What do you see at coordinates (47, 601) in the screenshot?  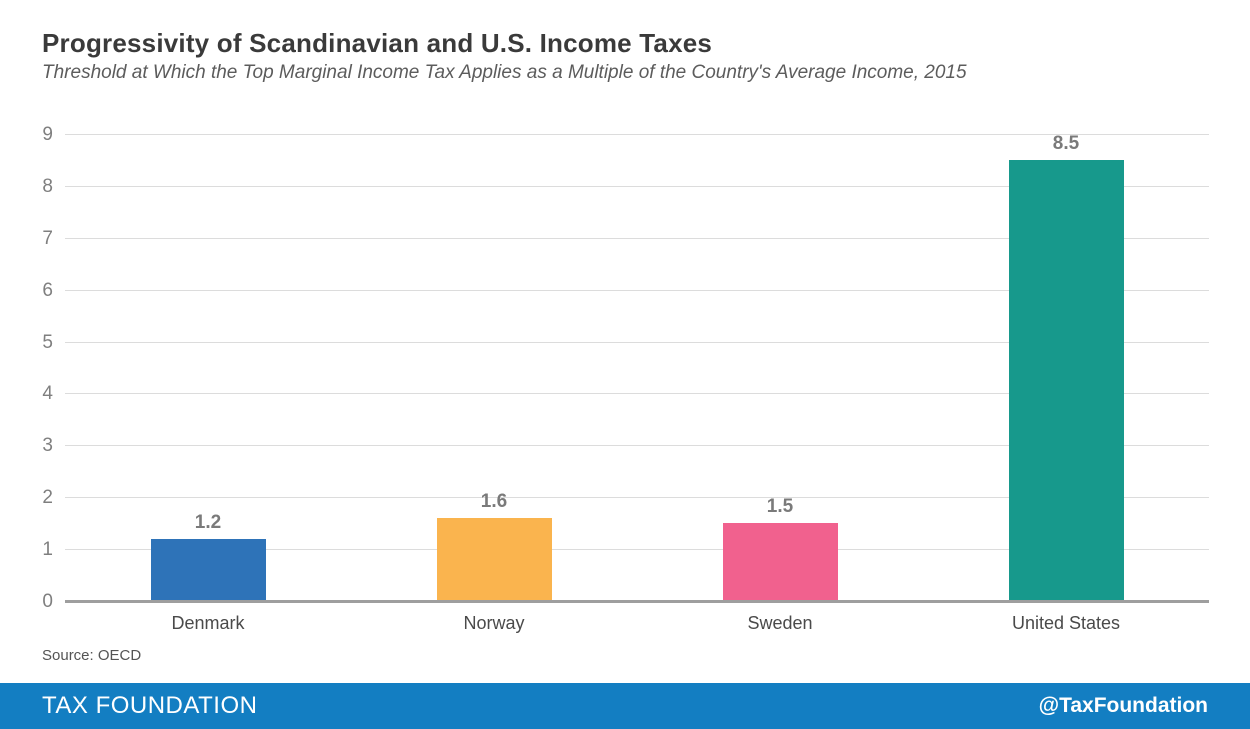 I see `y-axis-tick-label: 0` at bounding box center [47, 601].